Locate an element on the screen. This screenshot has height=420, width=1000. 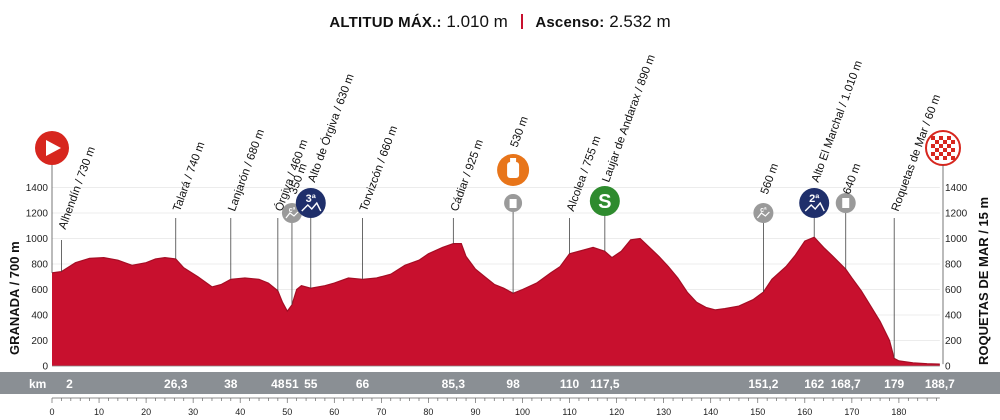
y-tick-label-left: 600 is located at coordinates (39, 290).